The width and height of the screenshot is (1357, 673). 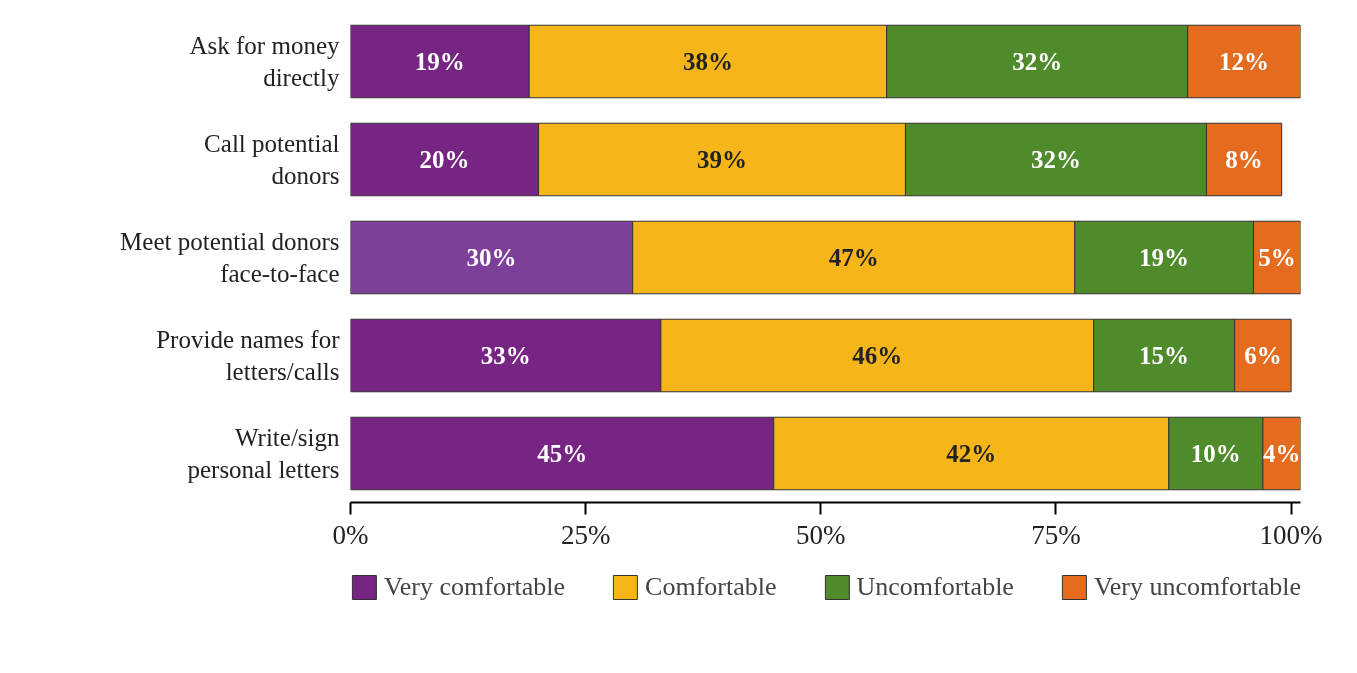 I want to click on legend-label: Comfortable, so click(x=711, y=587).